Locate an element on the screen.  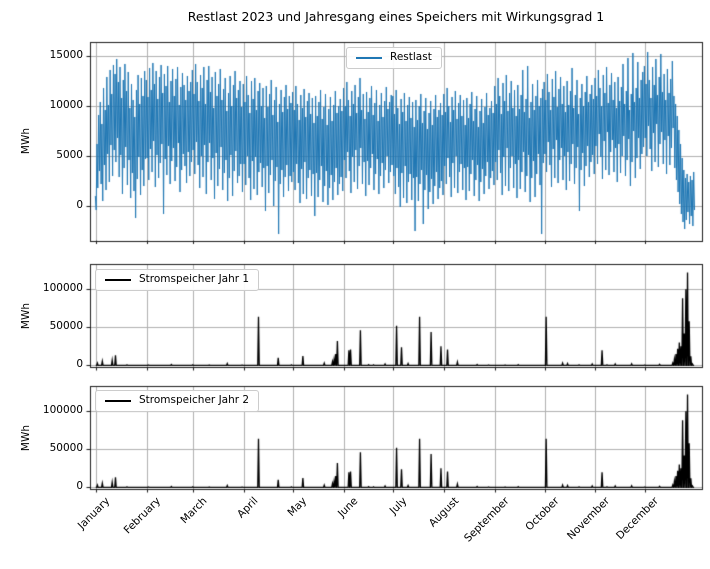
ylabel-speicher-jahr-1: MWh is located at coordinates (26, 315).